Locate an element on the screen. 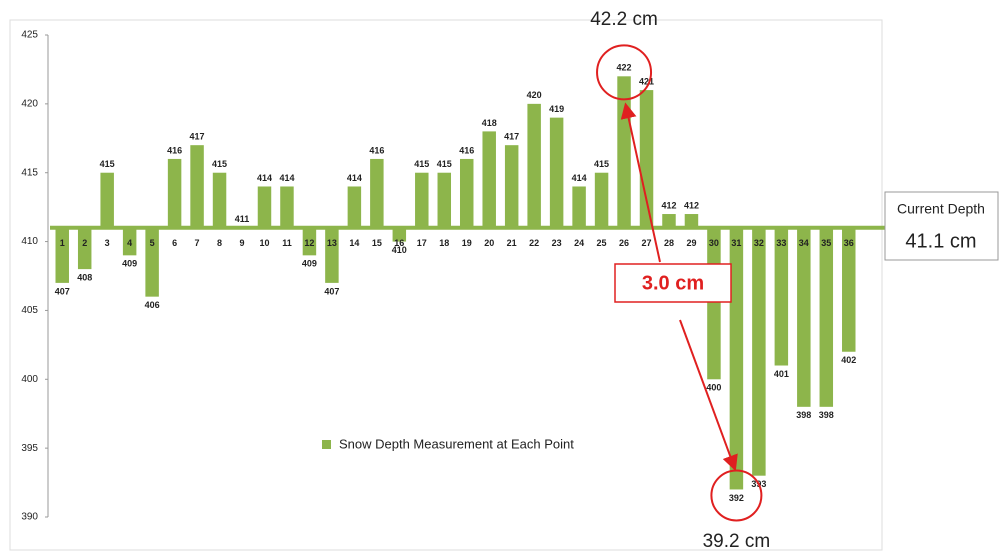 This screenshot has width=1005, height=556. range-box is located at coordinates (673, 283).